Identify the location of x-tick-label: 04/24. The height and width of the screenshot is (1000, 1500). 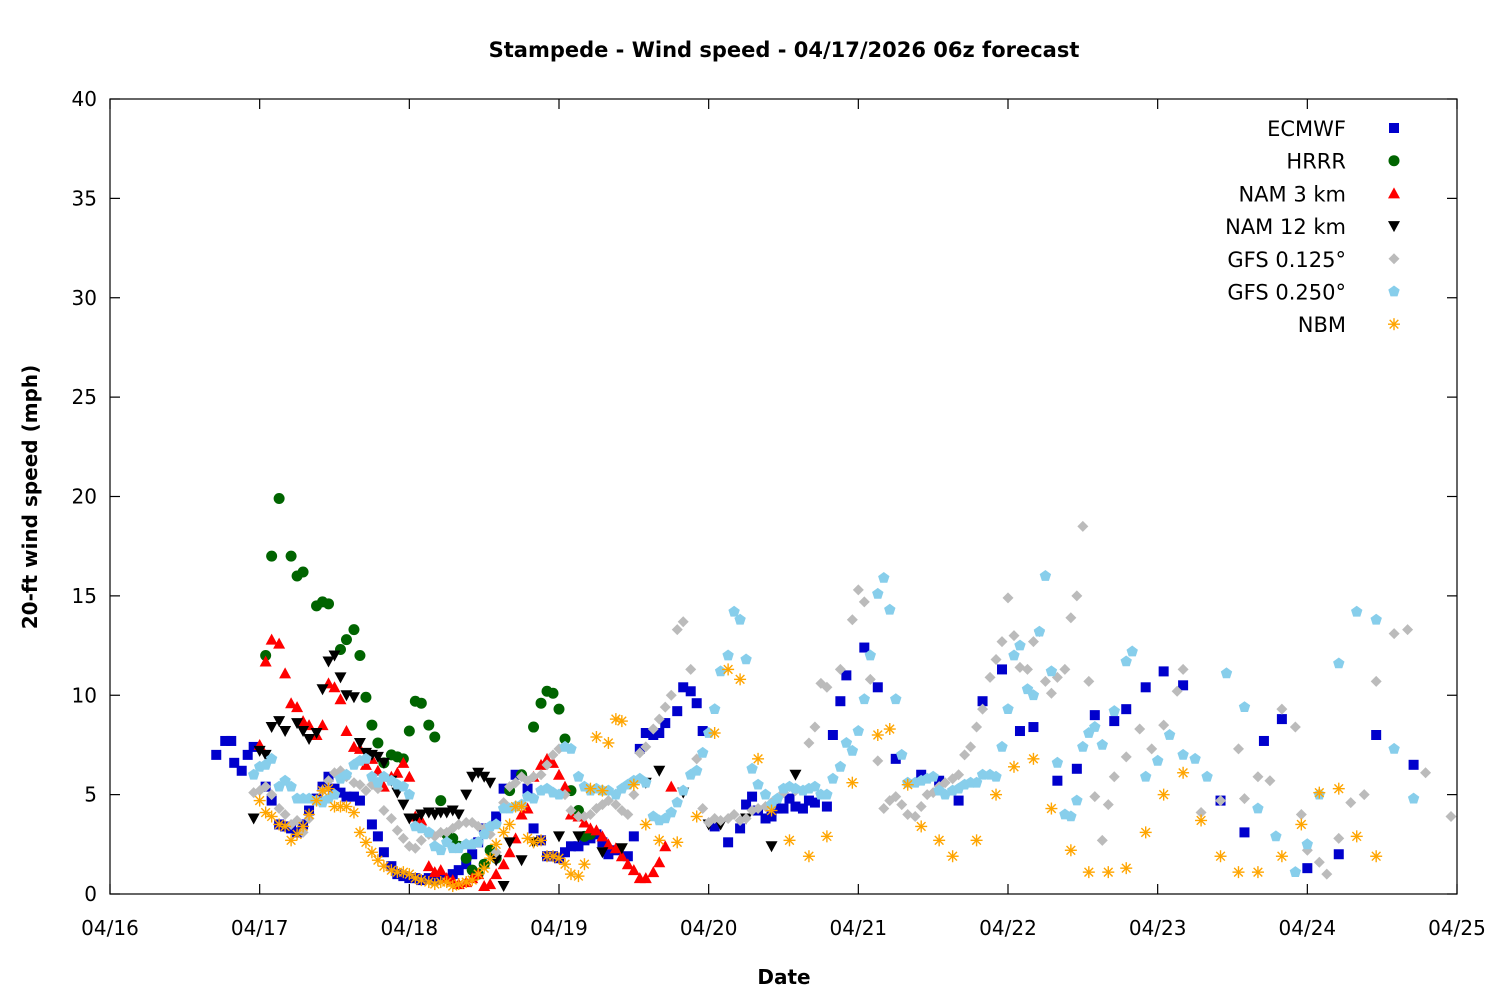
(1308, 928).